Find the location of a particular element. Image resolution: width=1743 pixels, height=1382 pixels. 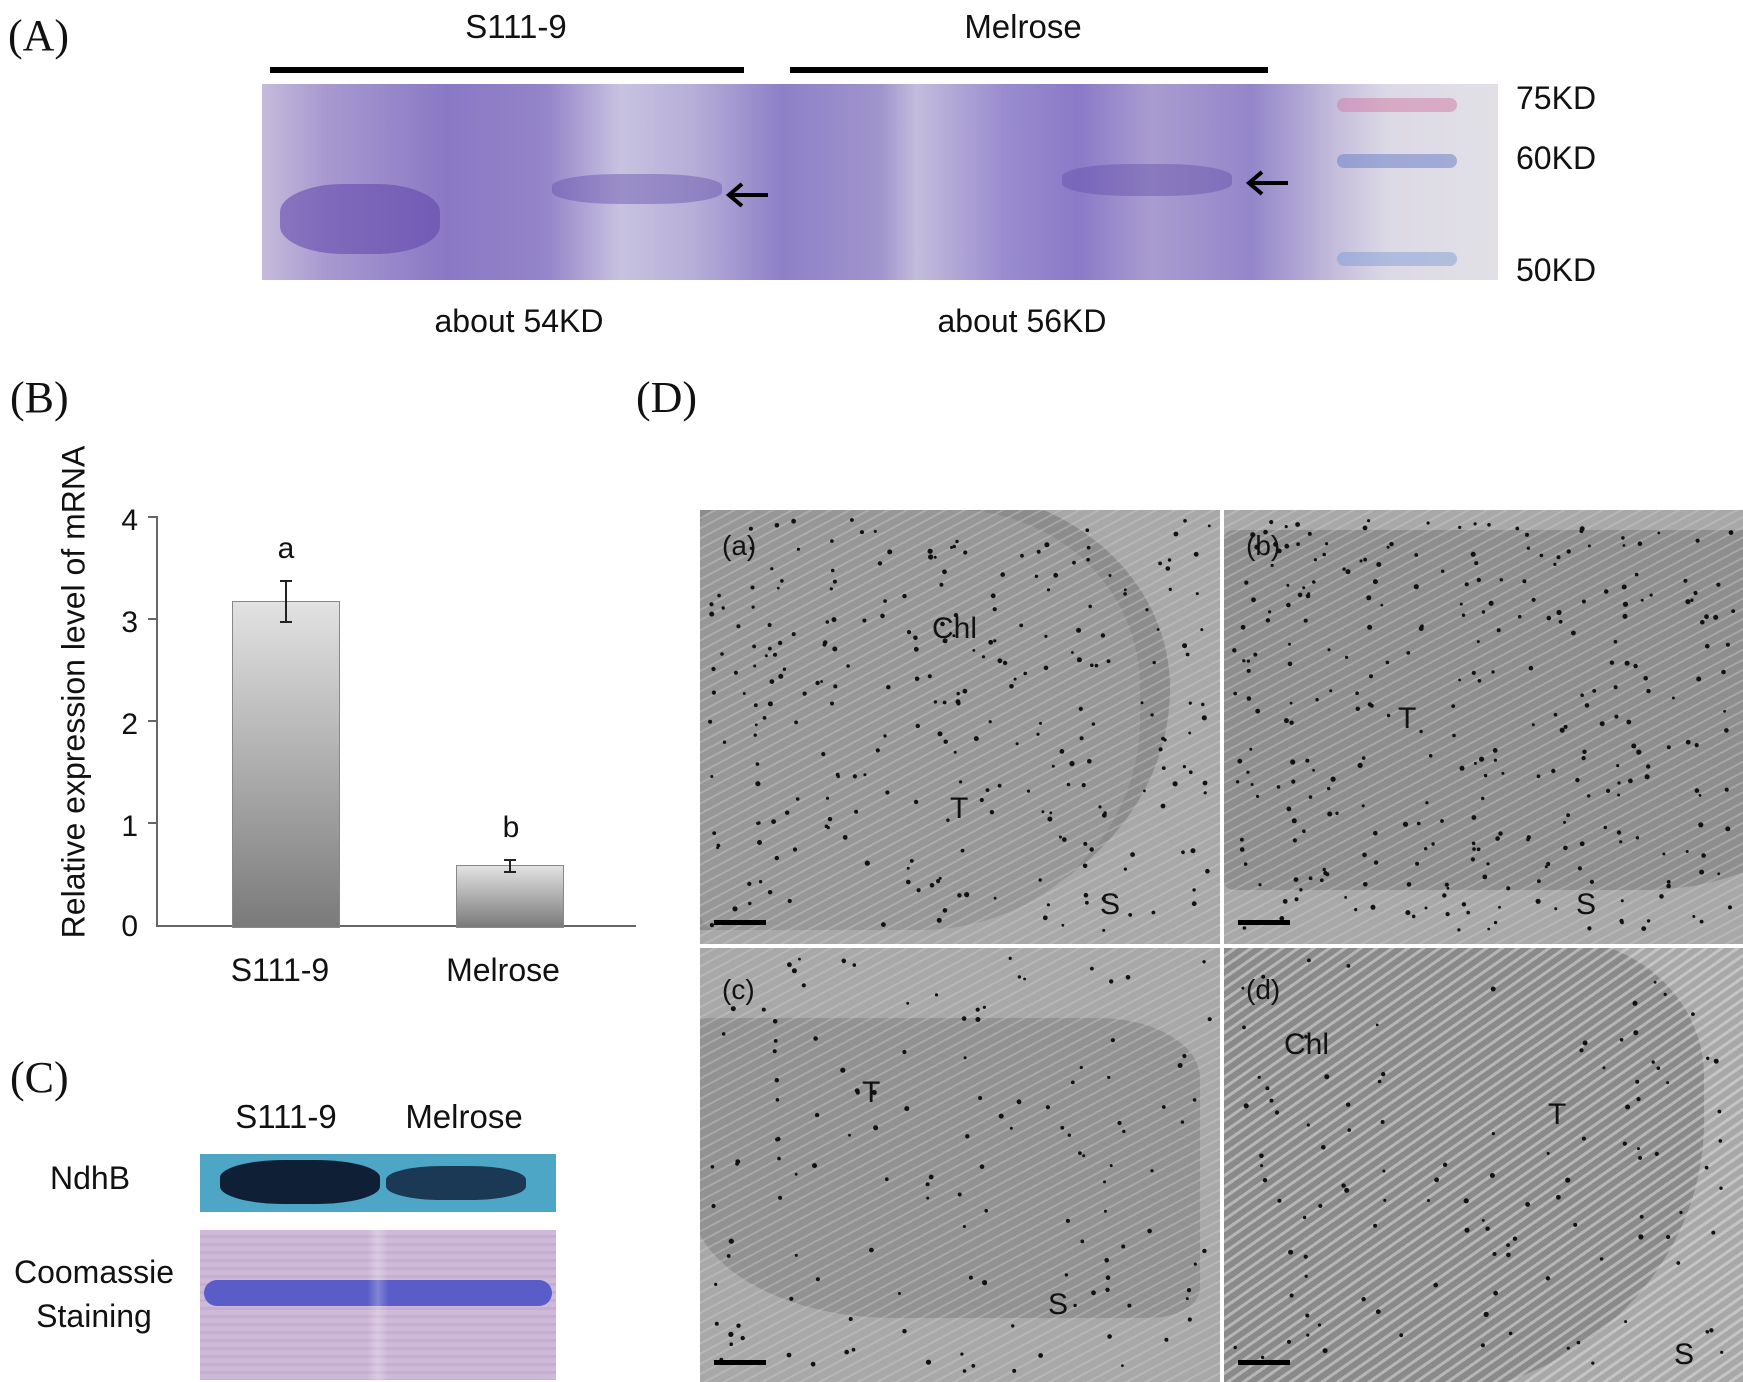

em-image-b: (b) T S is located at coordinates (1483, 727).